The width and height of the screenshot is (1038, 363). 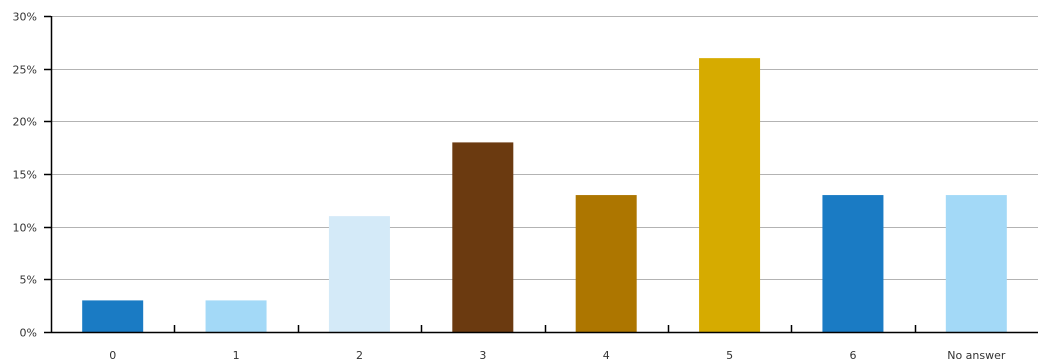 I want to click on x-tick-label: 3, so click(x=482, y=355).